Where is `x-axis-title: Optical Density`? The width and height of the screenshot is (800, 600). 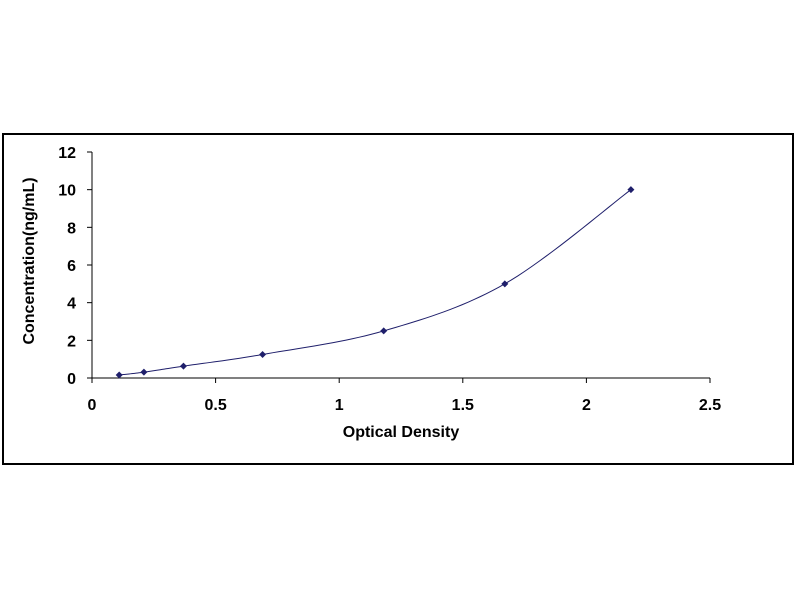
x-axis-title: Optical Density is located at coordinates (401, 432).